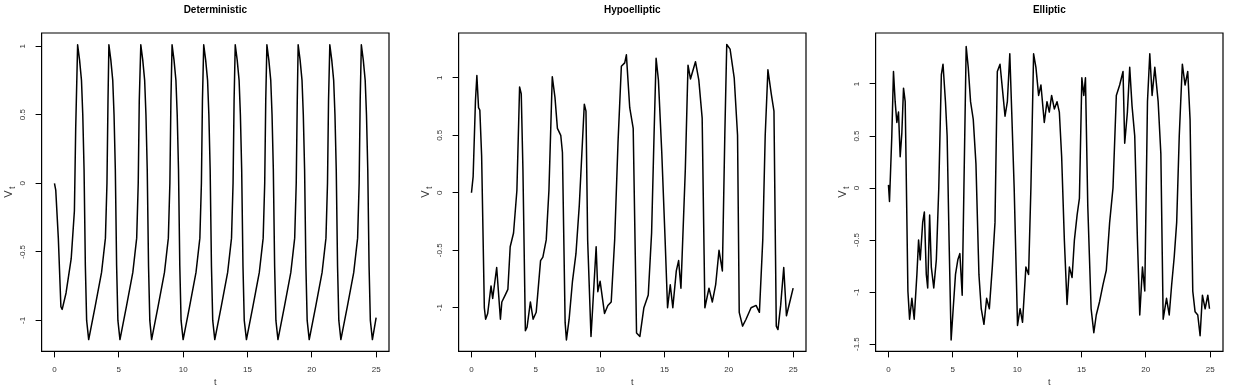 Image resolution: width=1252 pixels, height=391 pixels. Describe the element at coordinates (632, 9) in the screenshot. I see `chart-title: Hypoelliptic` at that location.